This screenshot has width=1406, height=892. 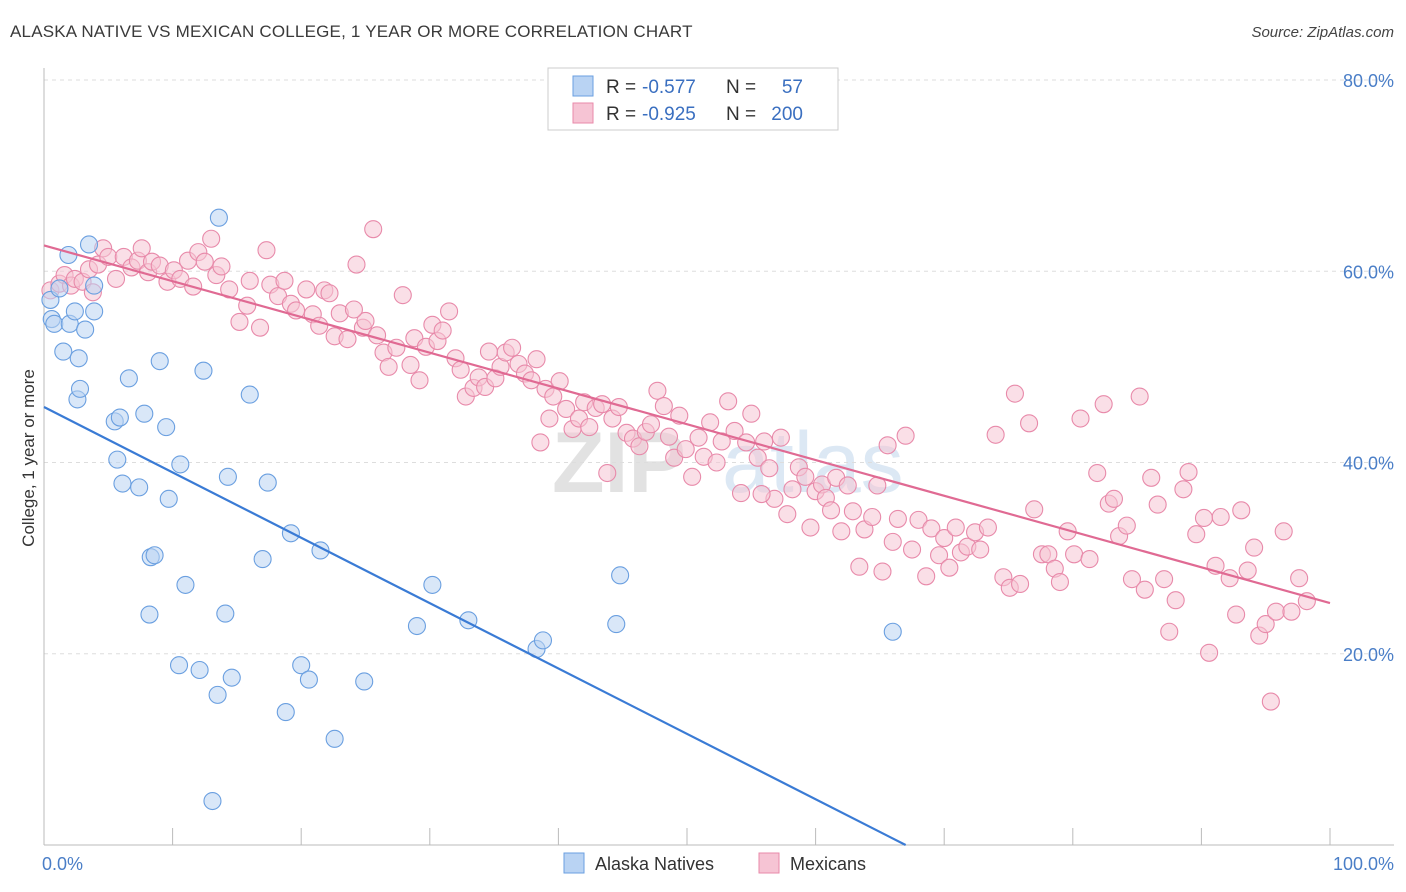 I want to click on y-tick-label: 80.0%, so click(x=1368, y=81).